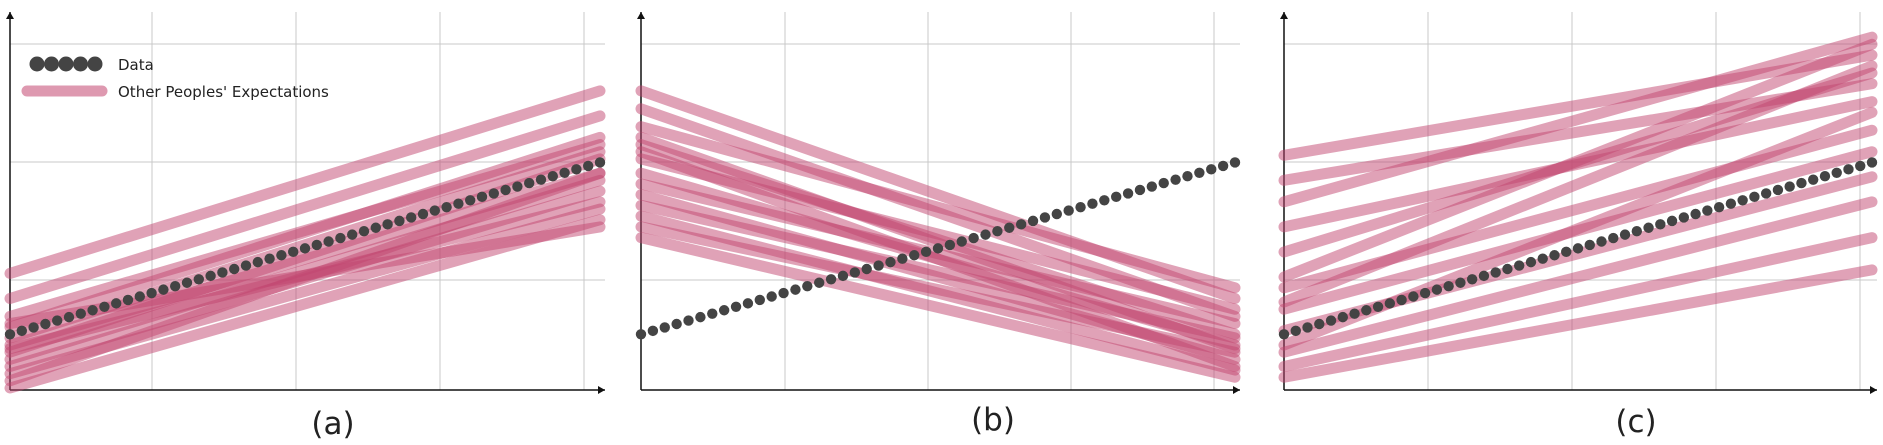 This screenshot has width=1883, height=445. What do you see at coordinates (641, 15) in the screenshot?
I see `y-axis-arrow` at bounding box center [641, 15].